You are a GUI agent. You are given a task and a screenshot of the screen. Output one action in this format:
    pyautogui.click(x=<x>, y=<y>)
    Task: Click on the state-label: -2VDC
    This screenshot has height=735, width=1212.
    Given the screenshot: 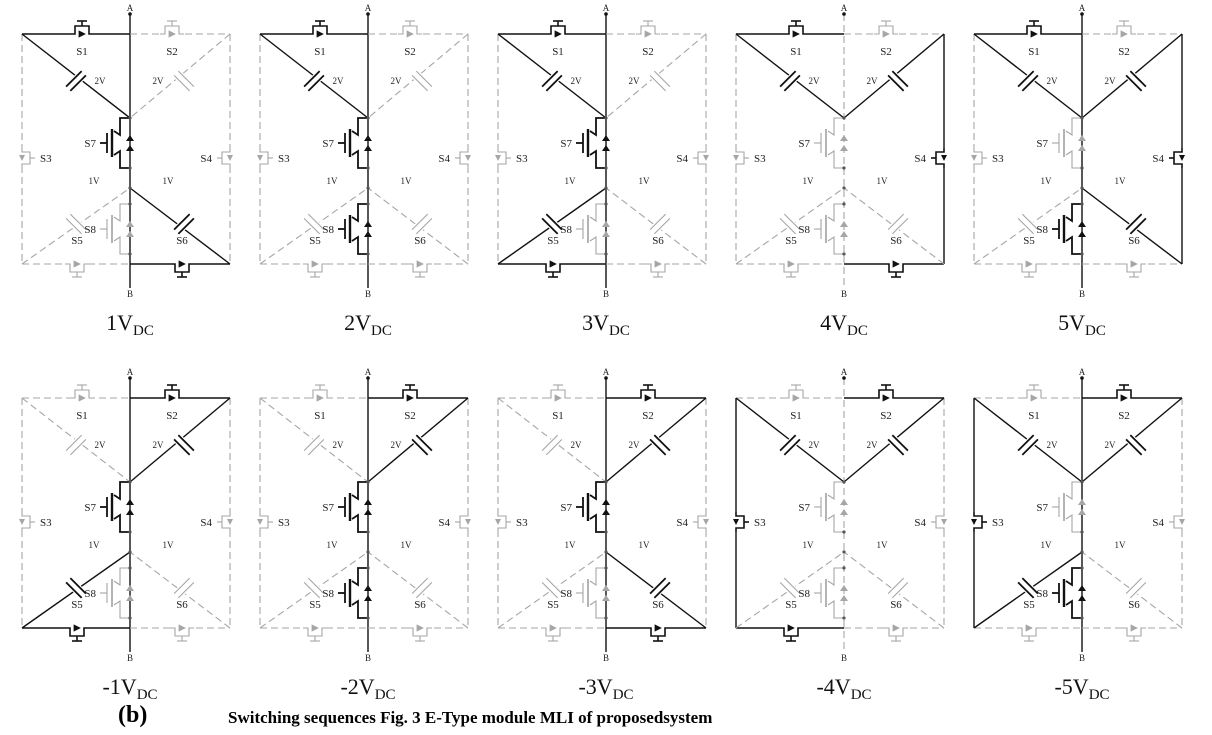 What is the action you would take?
    pyautogui.click(x=367, y=687)
    